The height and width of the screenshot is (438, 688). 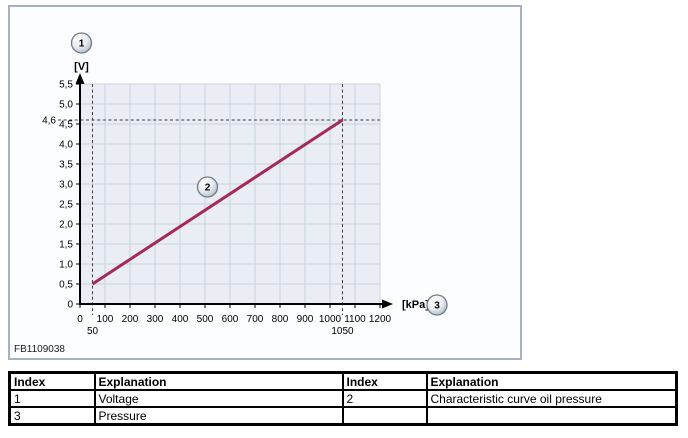 I want to click on y-tick-label: 4,5, so click(x=66, y=125).